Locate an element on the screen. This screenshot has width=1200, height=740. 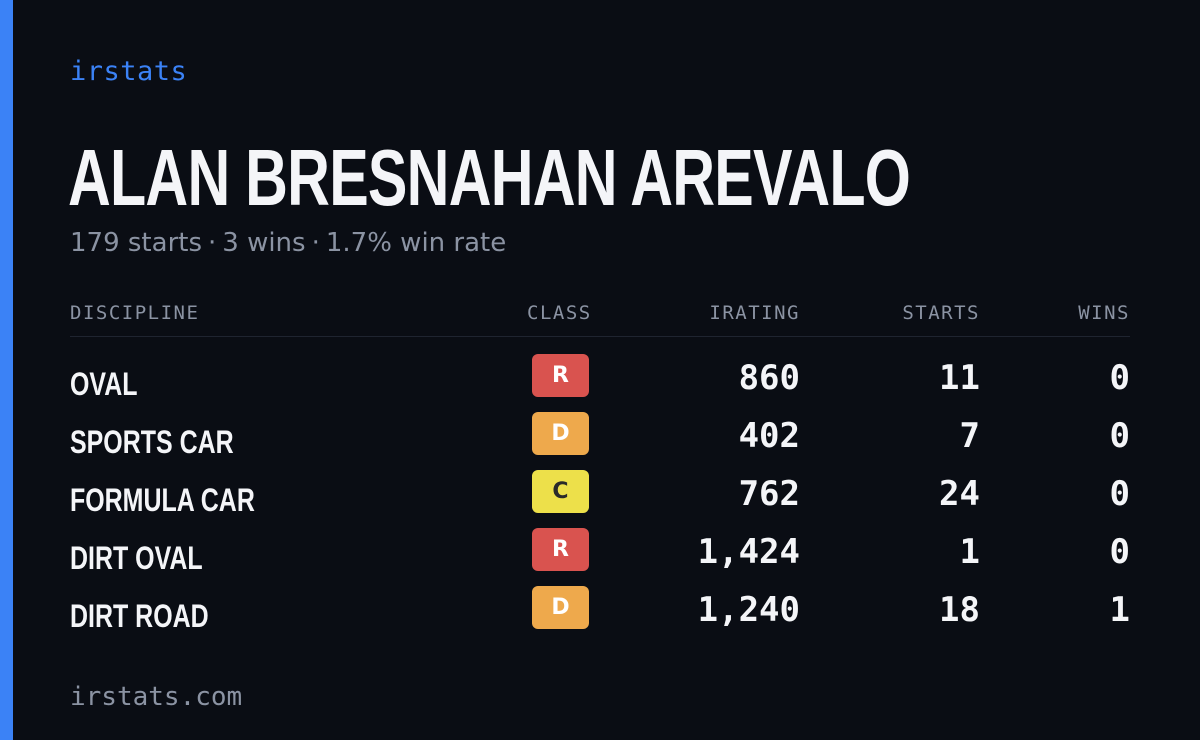
win-rate: 1.7% win rate is located at coordinates (416, 243).